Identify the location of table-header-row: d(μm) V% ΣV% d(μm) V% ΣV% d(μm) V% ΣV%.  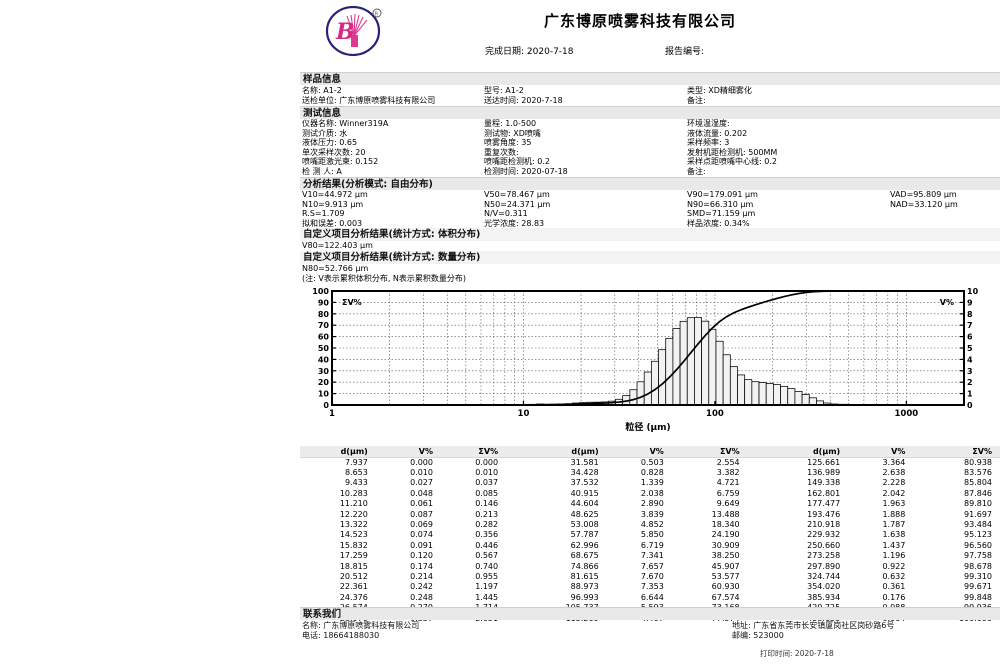
(650, 452).